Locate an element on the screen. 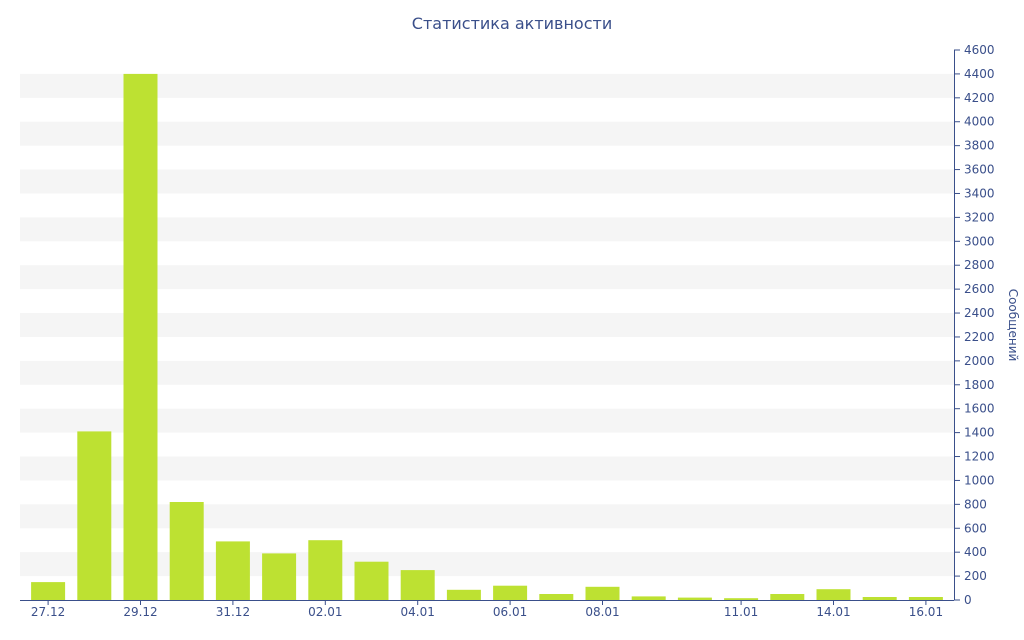 This screenshot has width=1024, height=640. y-tick-label: 3000 is located at coordinates (979, 241).